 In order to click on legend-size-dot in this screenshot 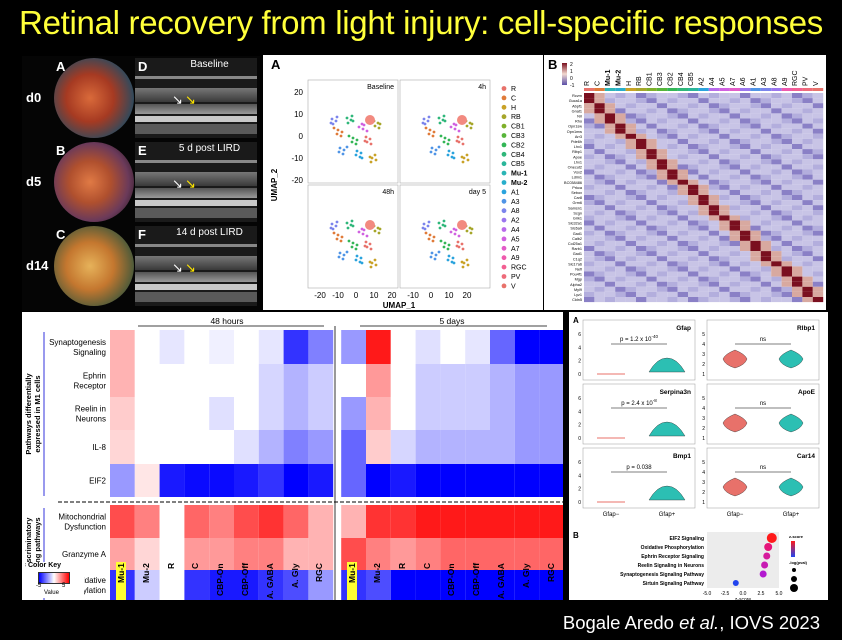, I will do `click(794, 588)`.